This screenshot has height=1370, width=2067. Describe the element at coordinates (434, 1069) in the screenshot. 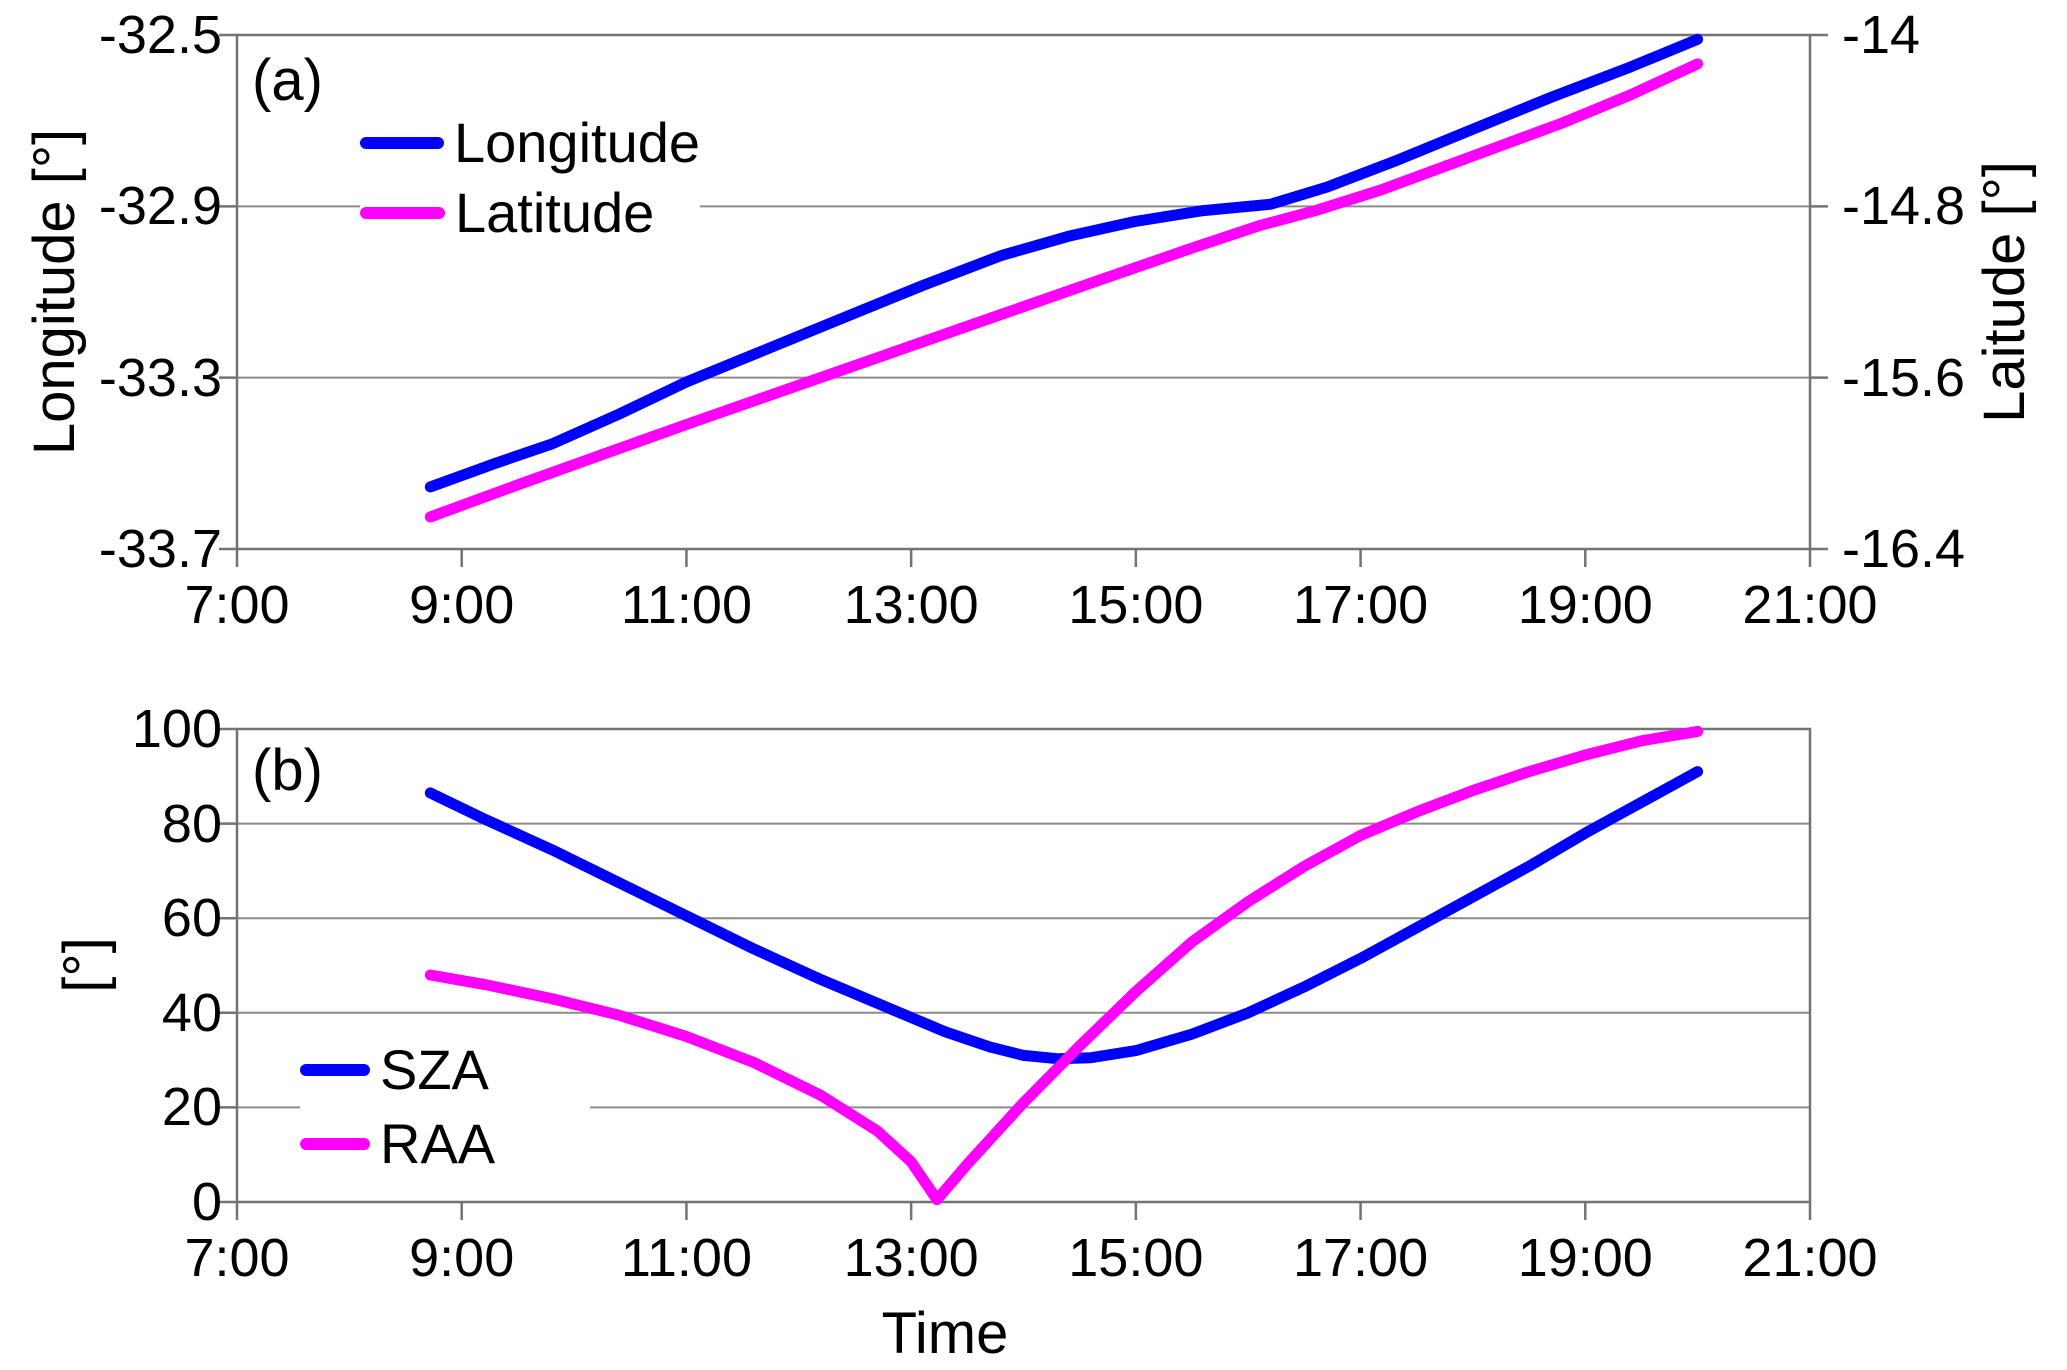

I see `legend-label-sza: SZA` at that location.